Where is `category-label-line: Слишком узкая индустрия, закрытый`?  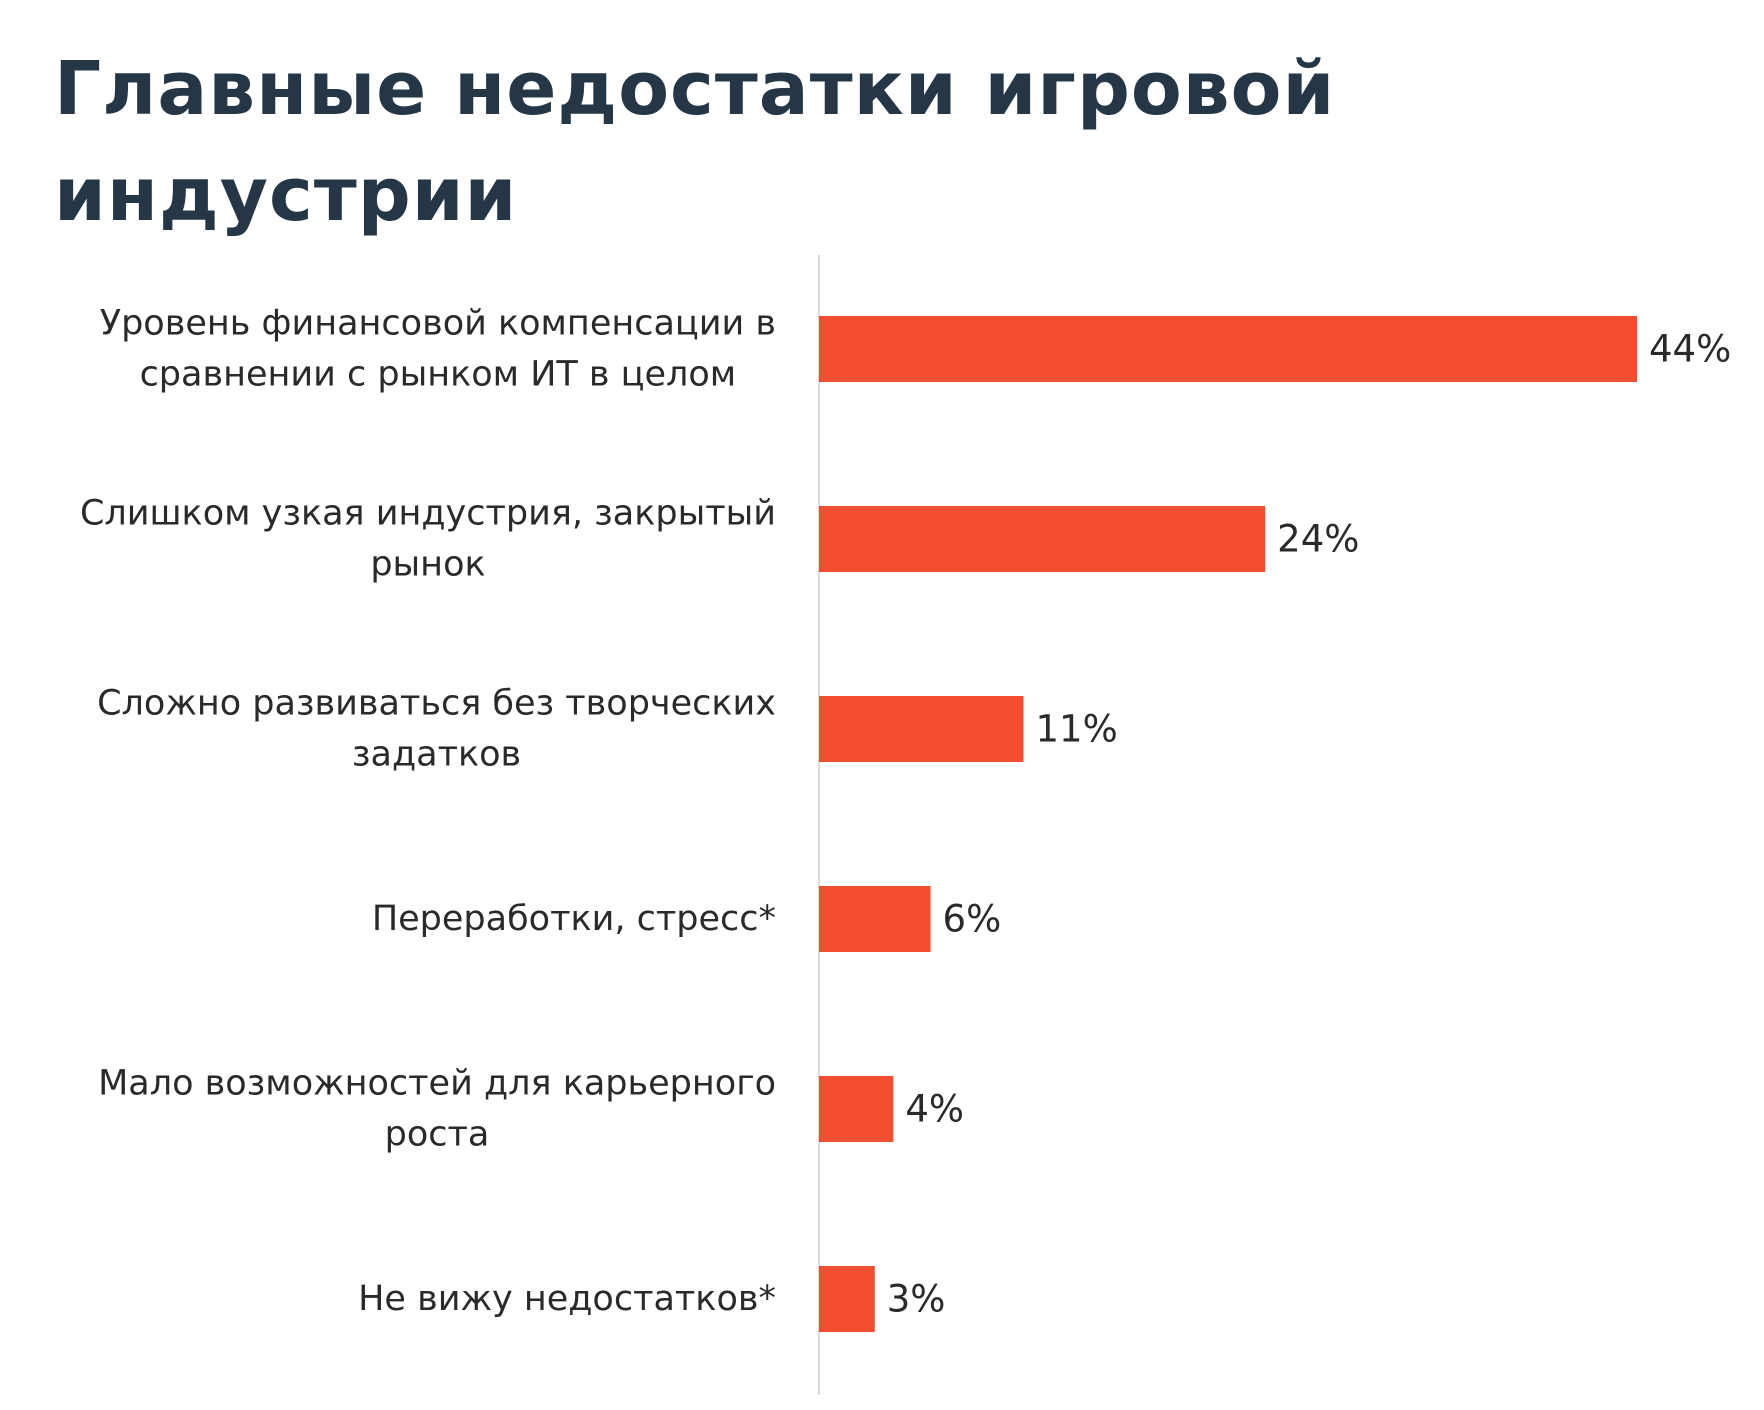
category-label-line: Слишком узкая индустрия, закрытый is located at coordinates (428, 514).